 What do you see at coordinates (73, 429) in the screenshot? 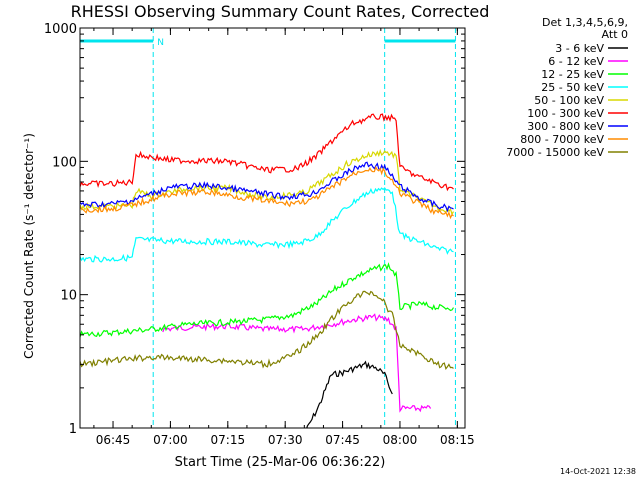
I see `y-tick-label-0: 1` at bounding box center [73, 429].